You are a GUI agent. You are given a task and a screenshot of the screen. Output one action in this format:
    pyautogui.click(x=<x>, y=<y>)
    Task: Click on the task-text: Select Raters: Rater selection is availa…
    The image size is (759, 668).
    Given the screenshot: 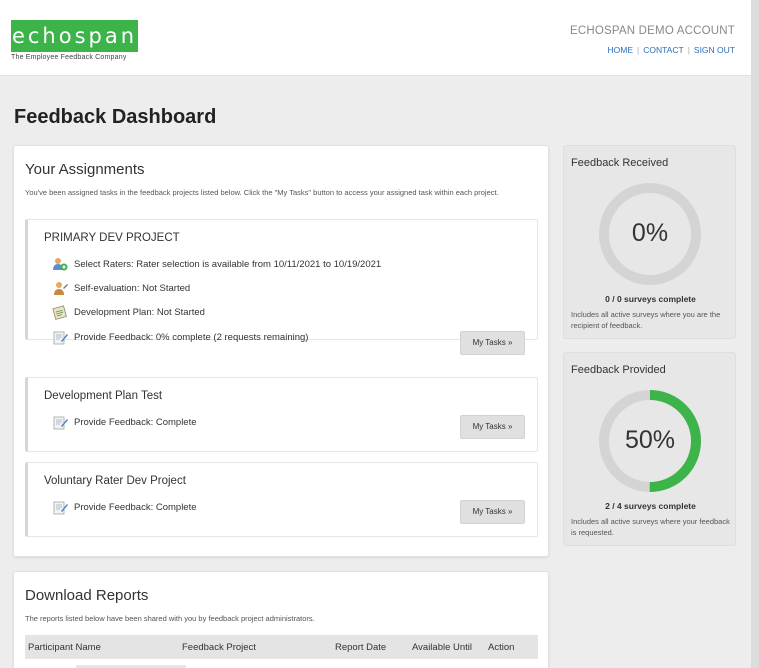 What is the action you would take?
    pyautogui.click(x=228, y=264)
    